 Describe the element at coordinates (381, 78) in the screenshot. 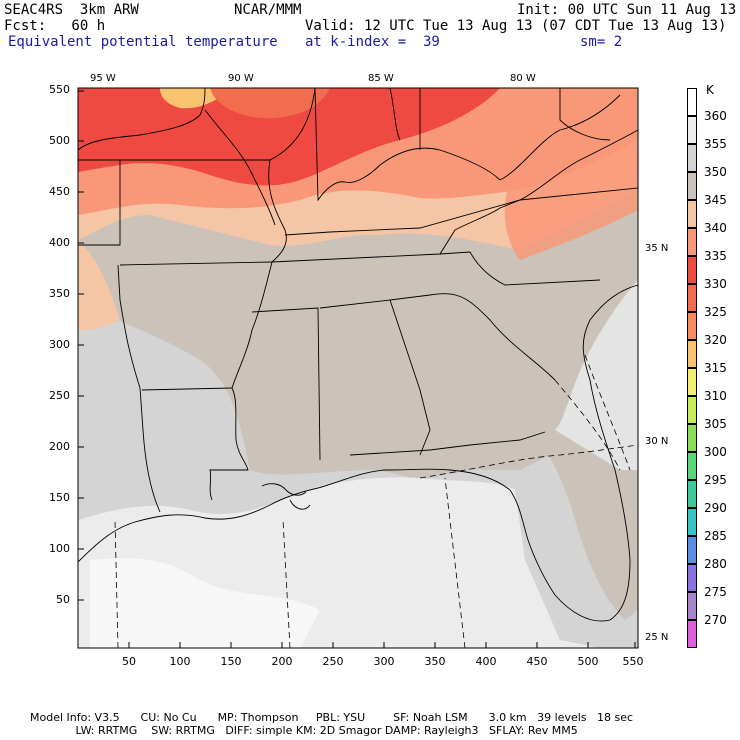

I see `longitude-label: 85 W` at that location.